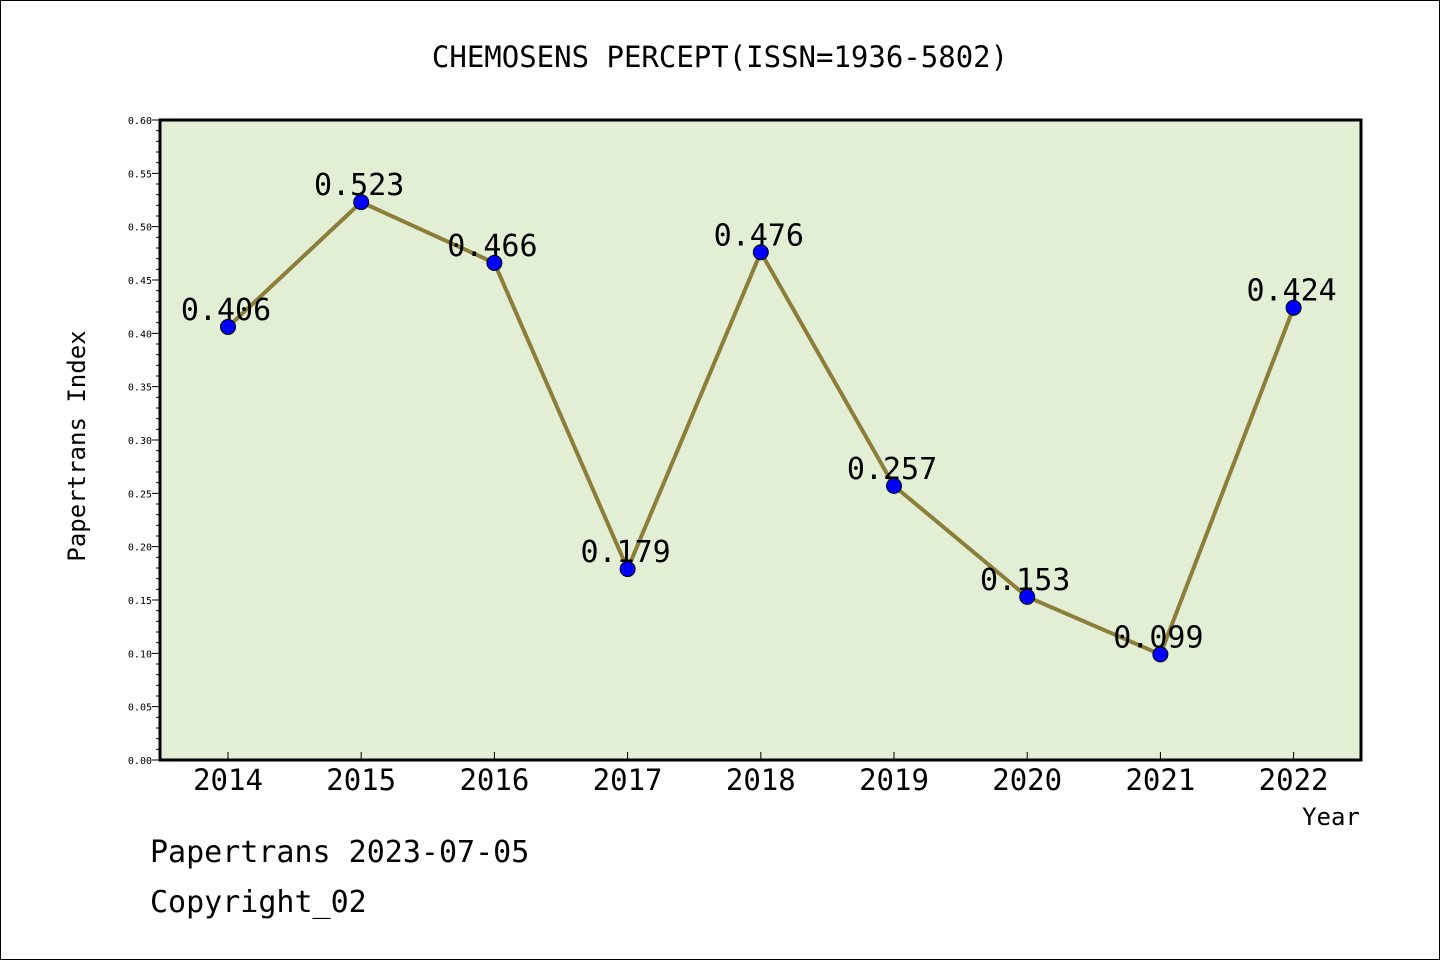 The width and height of the screenshot is (1440, 960). Describe the element at coordinates (1331, 817) in the screenshot. I see `x-axis-label: Year` at that location.